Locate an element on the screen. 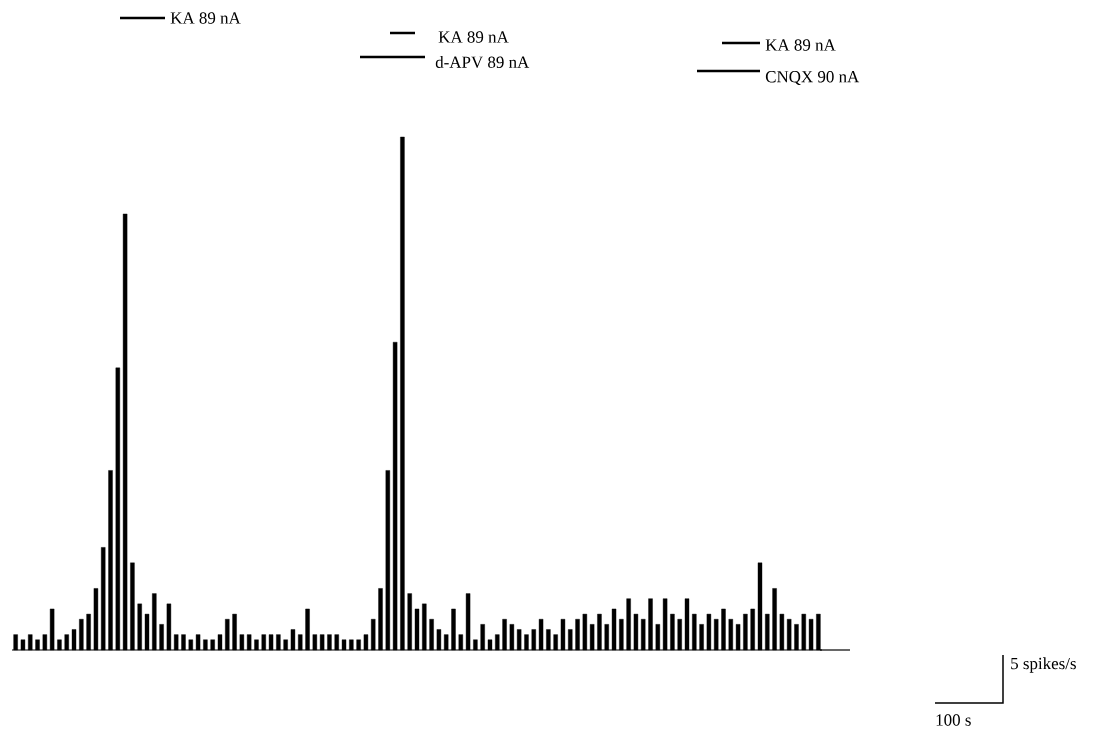  text: CNQX 90 nA is located at coordinates (812, 78).